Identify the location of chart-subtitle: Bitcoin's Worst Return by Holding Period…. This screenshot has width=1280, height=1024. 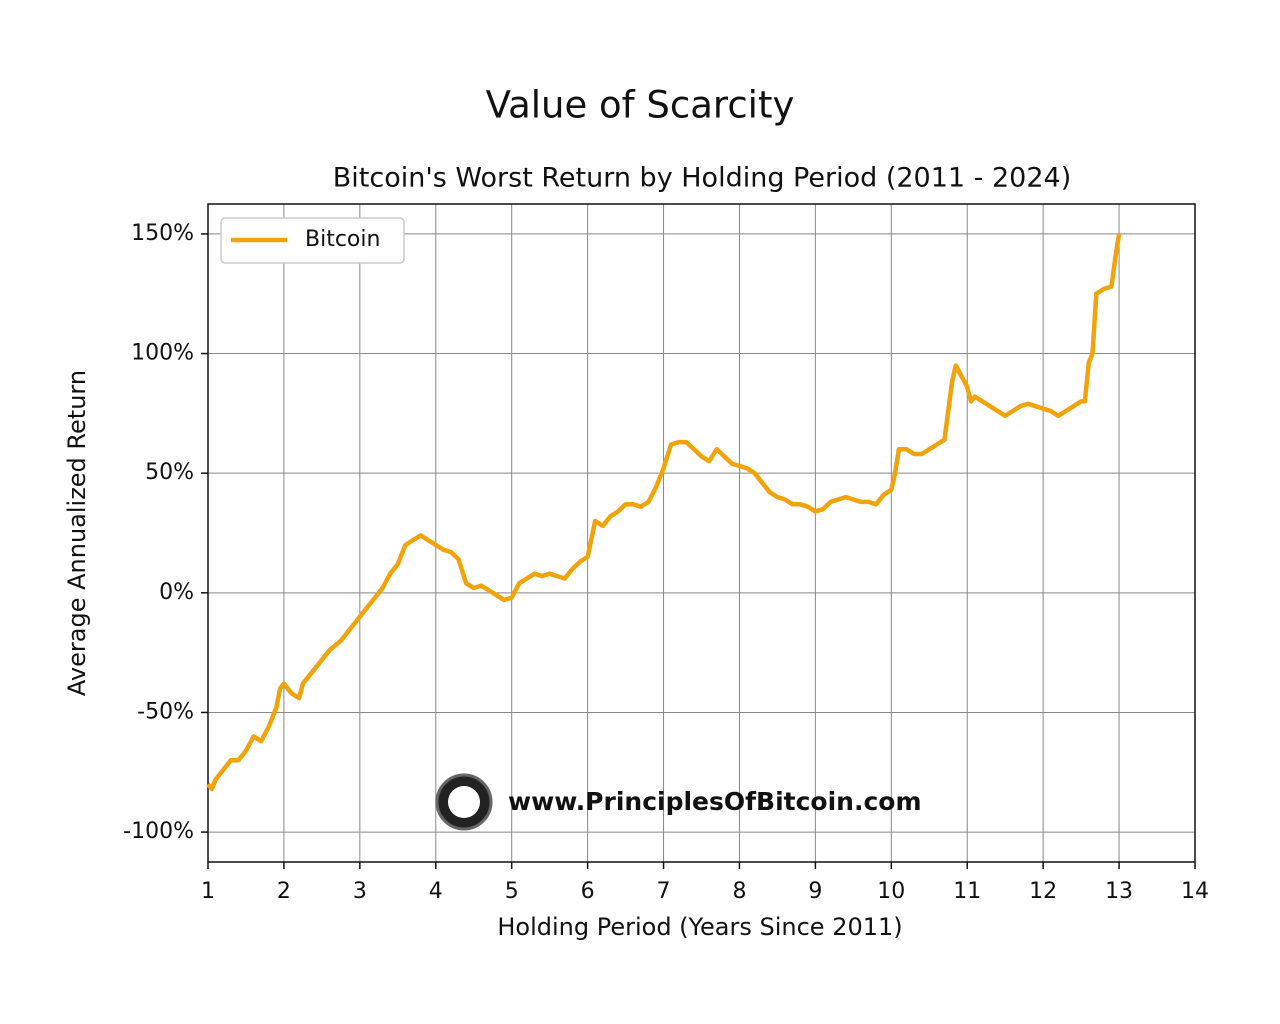
(702, 178).